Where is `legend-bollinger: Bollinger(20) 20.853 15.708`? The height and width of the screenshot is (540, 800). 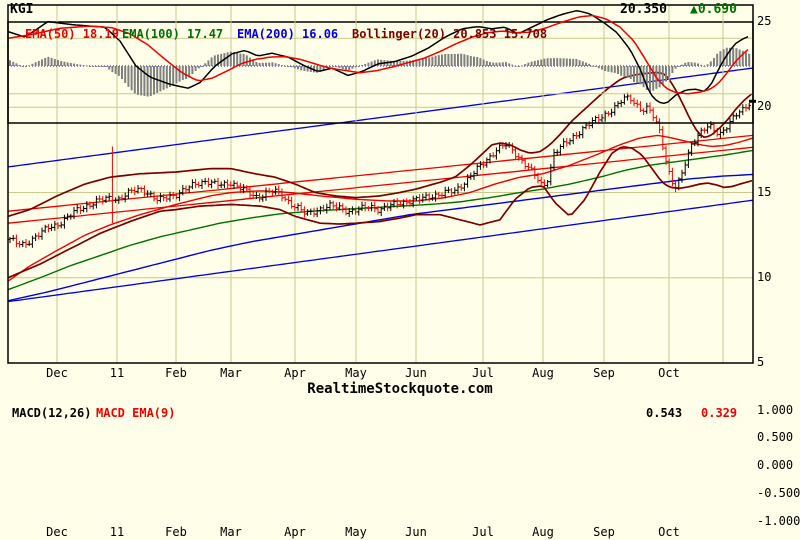
legend-bollinger: Bollinger(20) 20.853 15.708 is located at coordinates (450, 34).